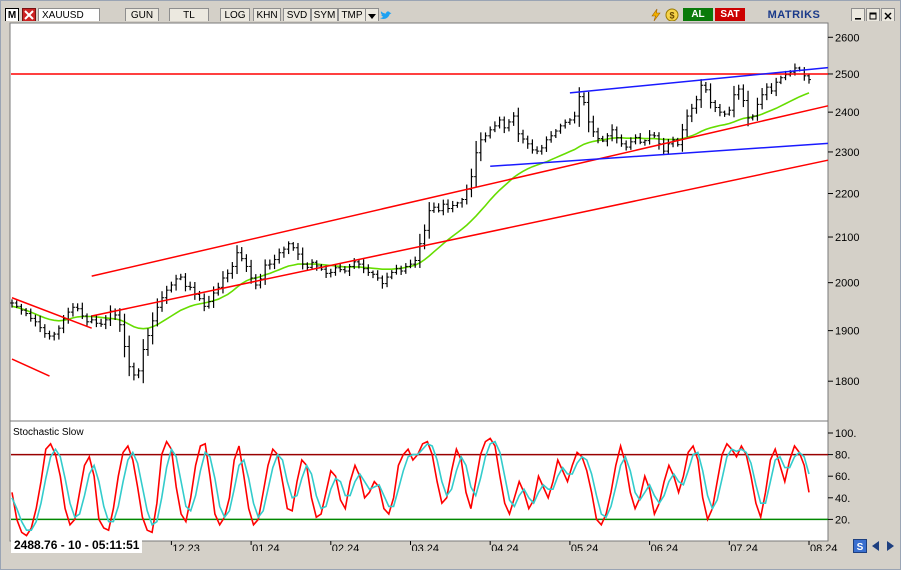 This screenshot has width=901, height=570. I want to click on period-button: GUN, so click(142, 15).